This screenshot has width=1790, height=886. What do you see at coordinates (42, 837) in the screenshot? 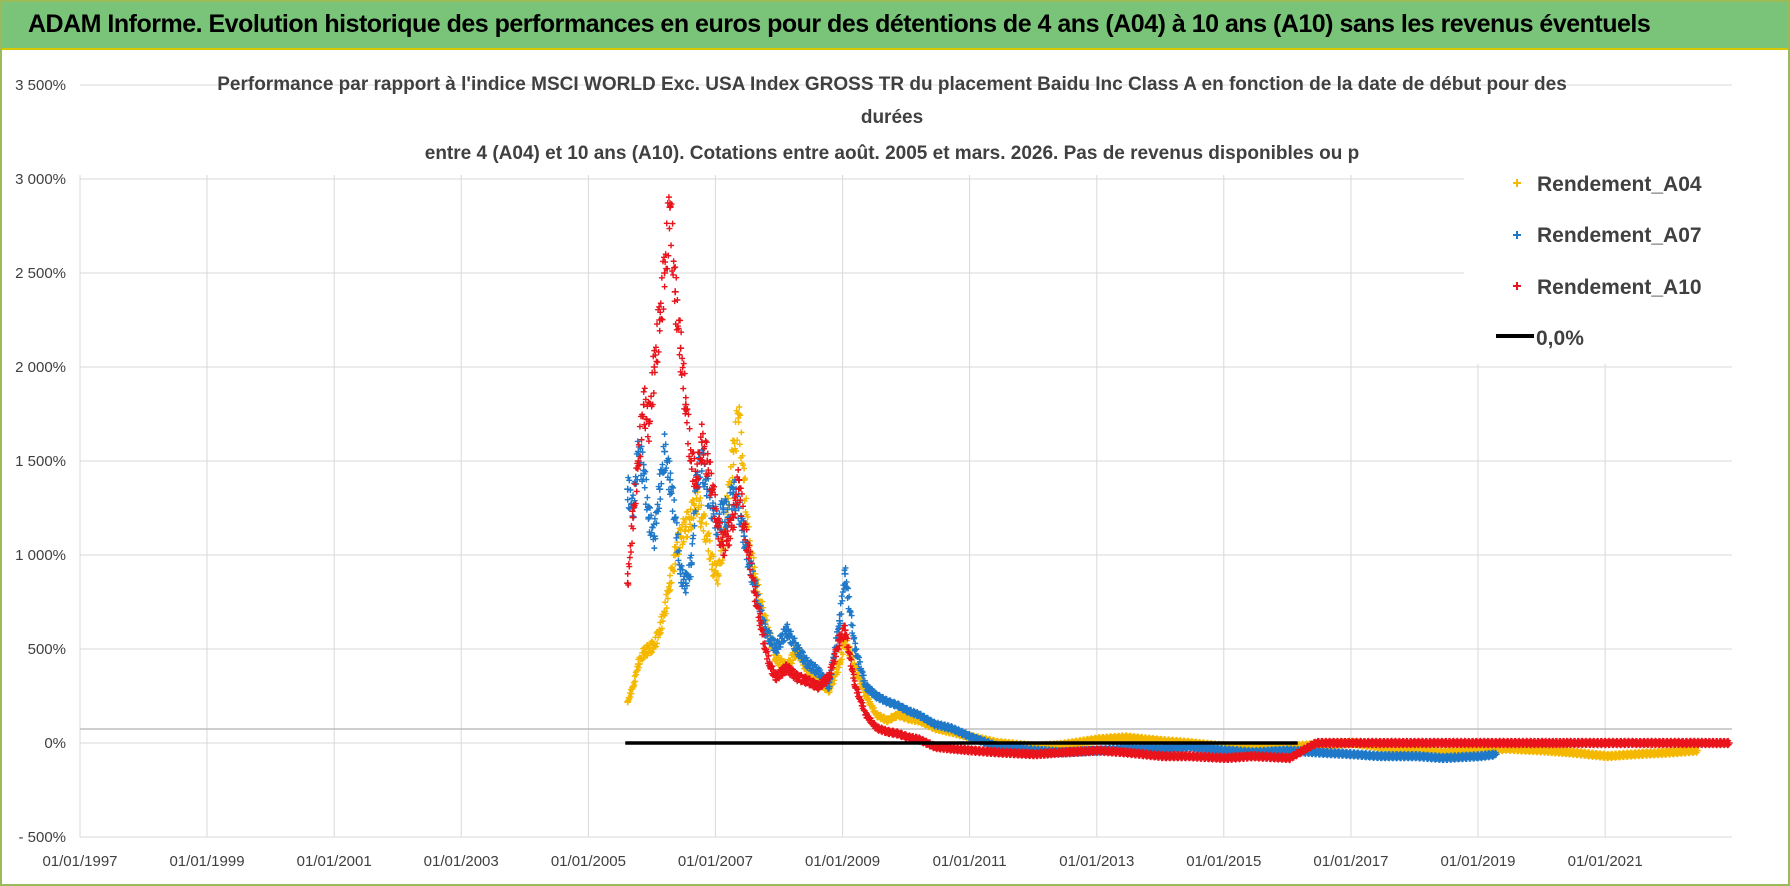
I see `y-tick-label: - 500%` at bounding box center [42, 837].